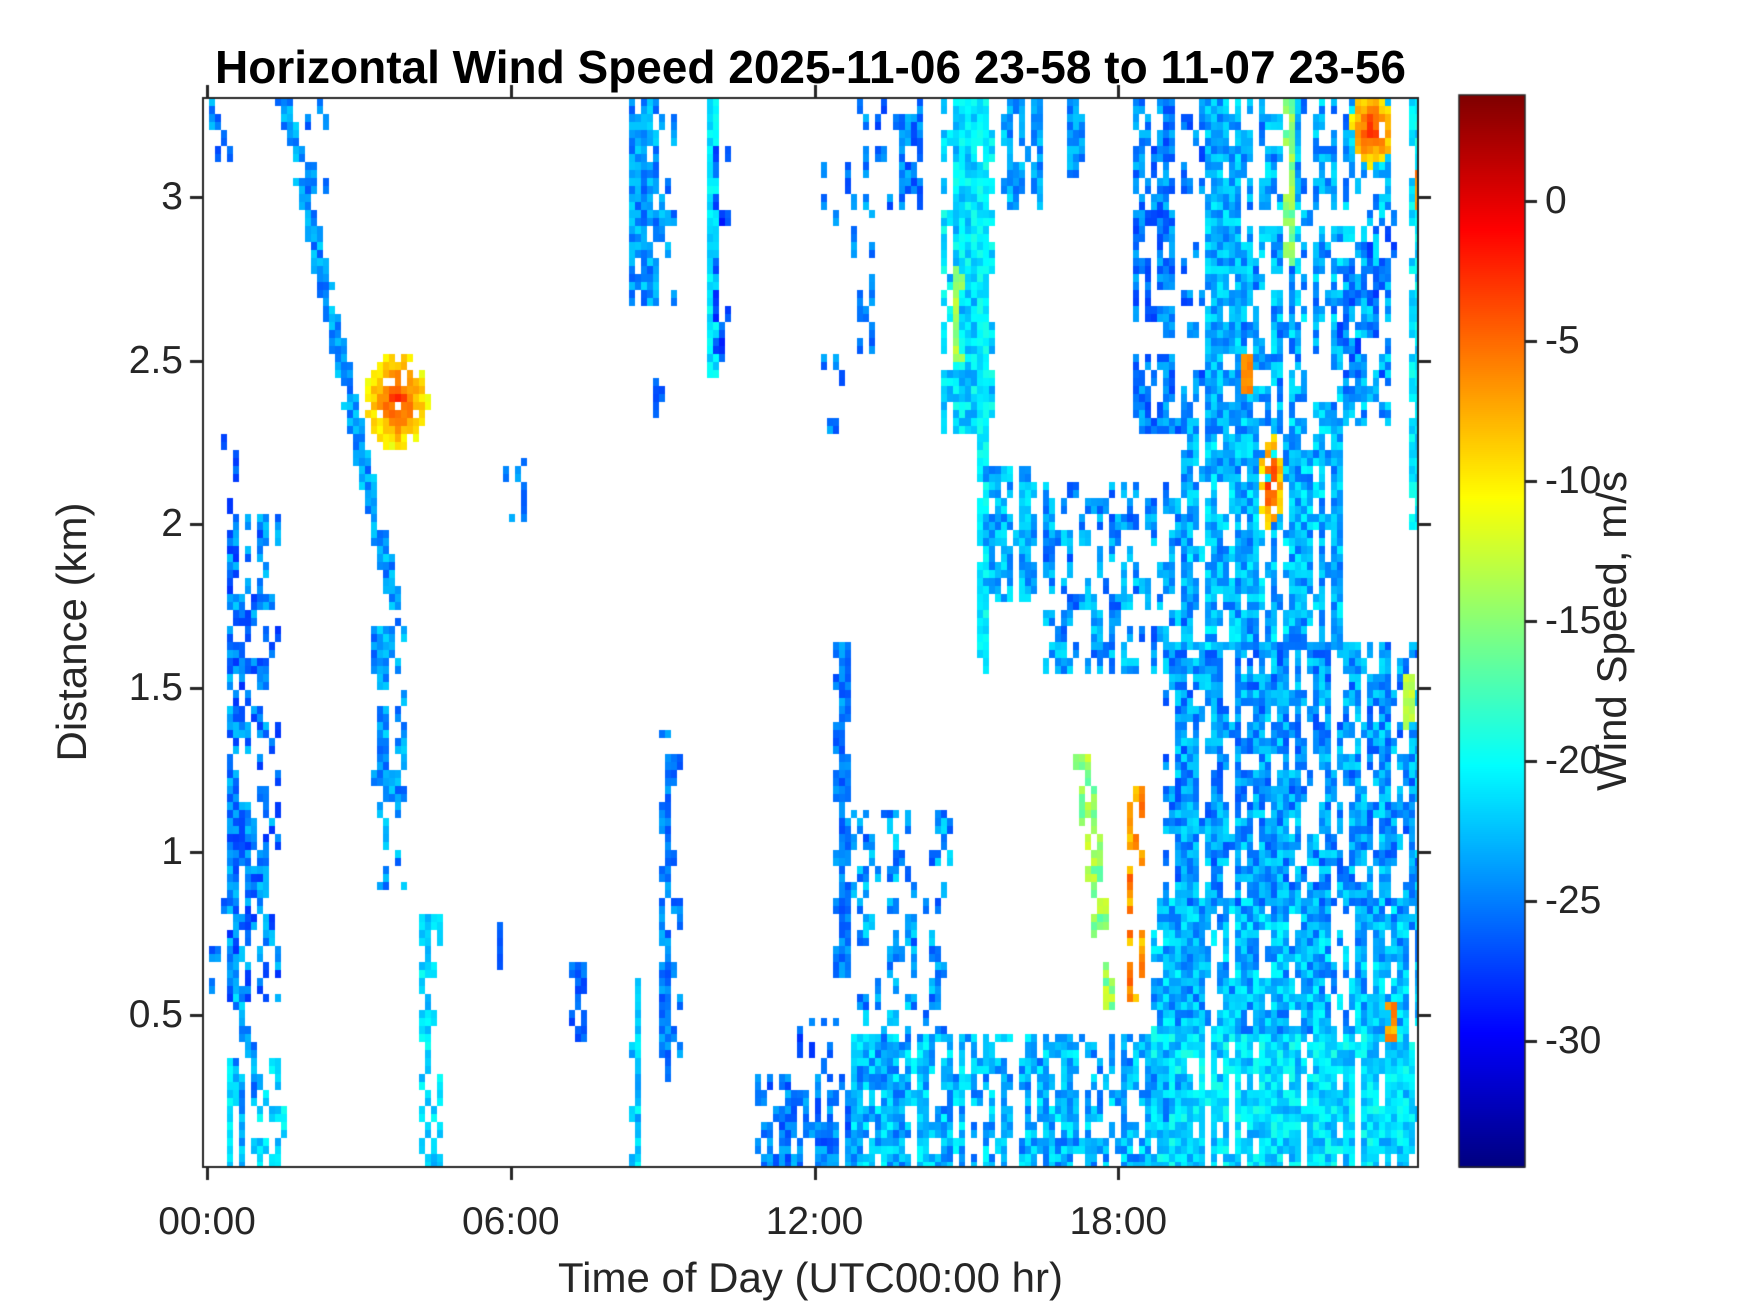  What do you see at coordinates (155, 360) in the screenshot?
I see `y-tick-label: 2.5` at bounding box center [155, 360].